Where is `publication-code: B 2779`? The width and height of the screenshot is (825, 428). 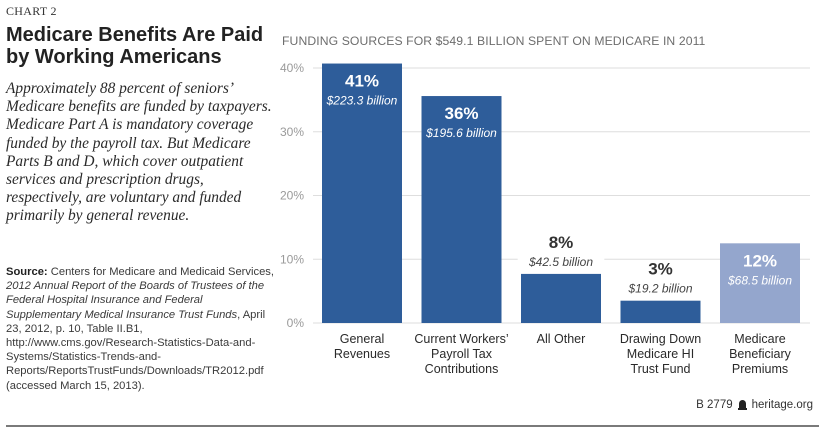 publication-code: B 2779 is located at coordinates (714, 405).